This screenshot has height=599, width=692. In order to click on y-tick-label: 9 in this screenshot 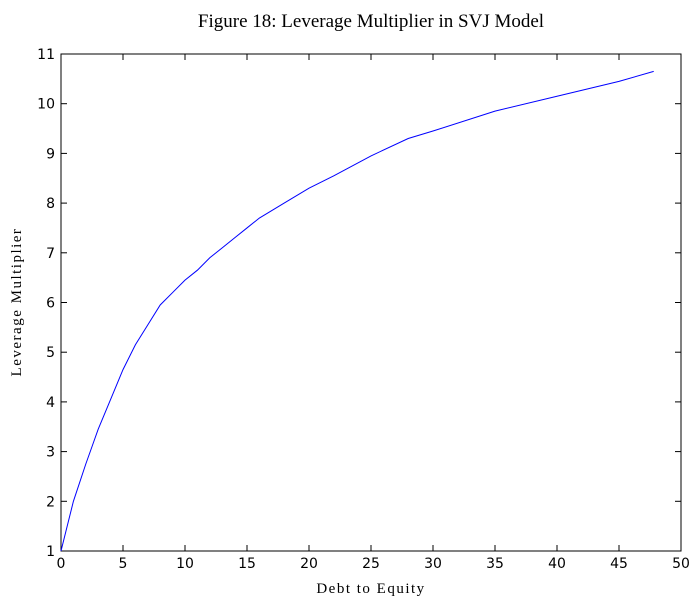, I will do `click(50, 154)`.